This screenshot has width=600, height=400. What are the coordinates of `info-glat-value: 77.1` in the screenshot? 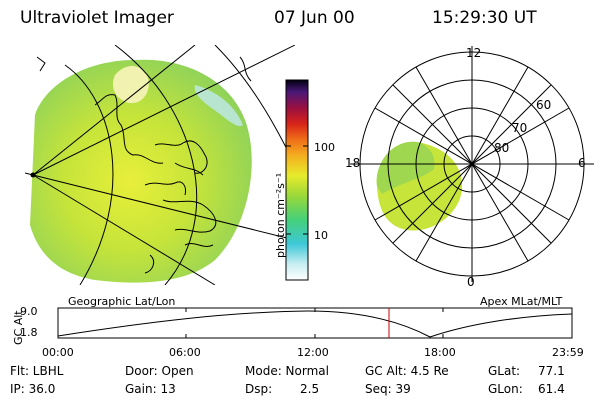 It's located at (551, 371).